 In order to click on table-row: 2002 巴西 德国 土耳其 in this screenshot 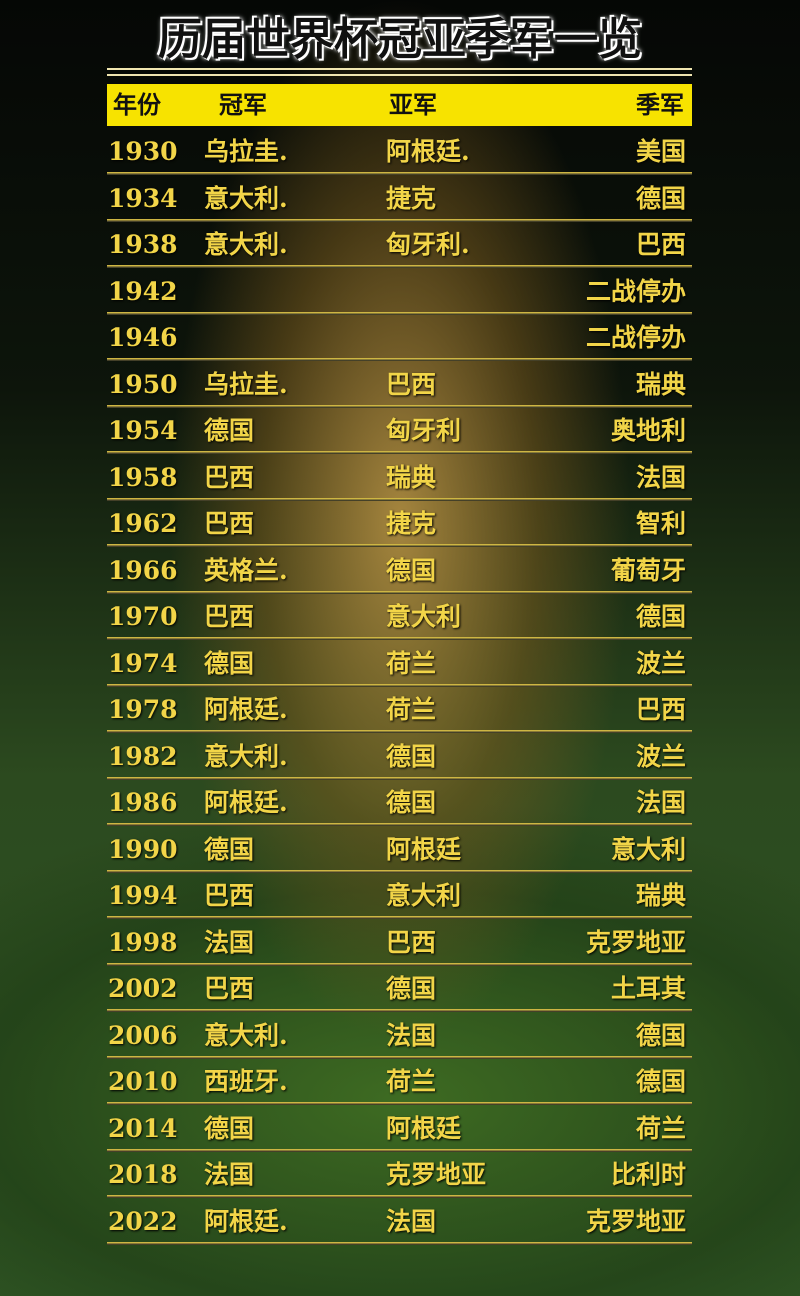, I will do `click(400, 991)`.